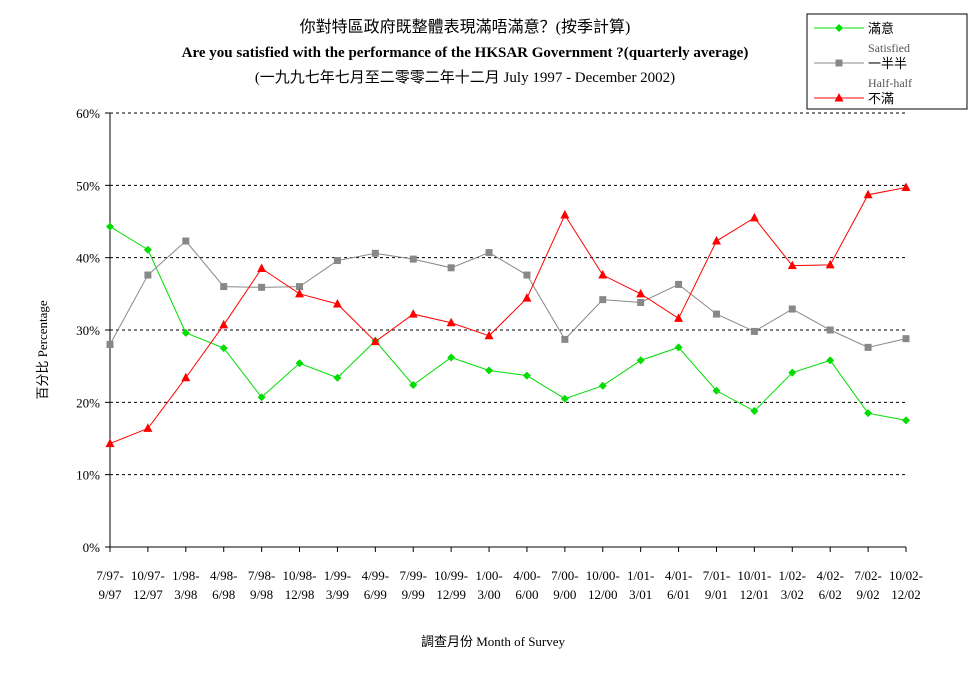  Describe the element at coordinates (223, 575) in the screenshot. I see `x-tick-label: 4/98-` at that location.